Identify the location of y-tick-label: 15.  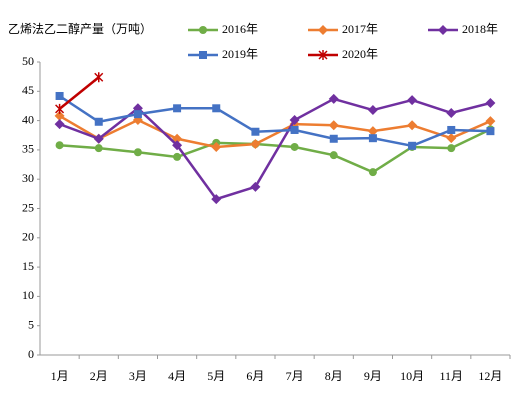
(28, 266).